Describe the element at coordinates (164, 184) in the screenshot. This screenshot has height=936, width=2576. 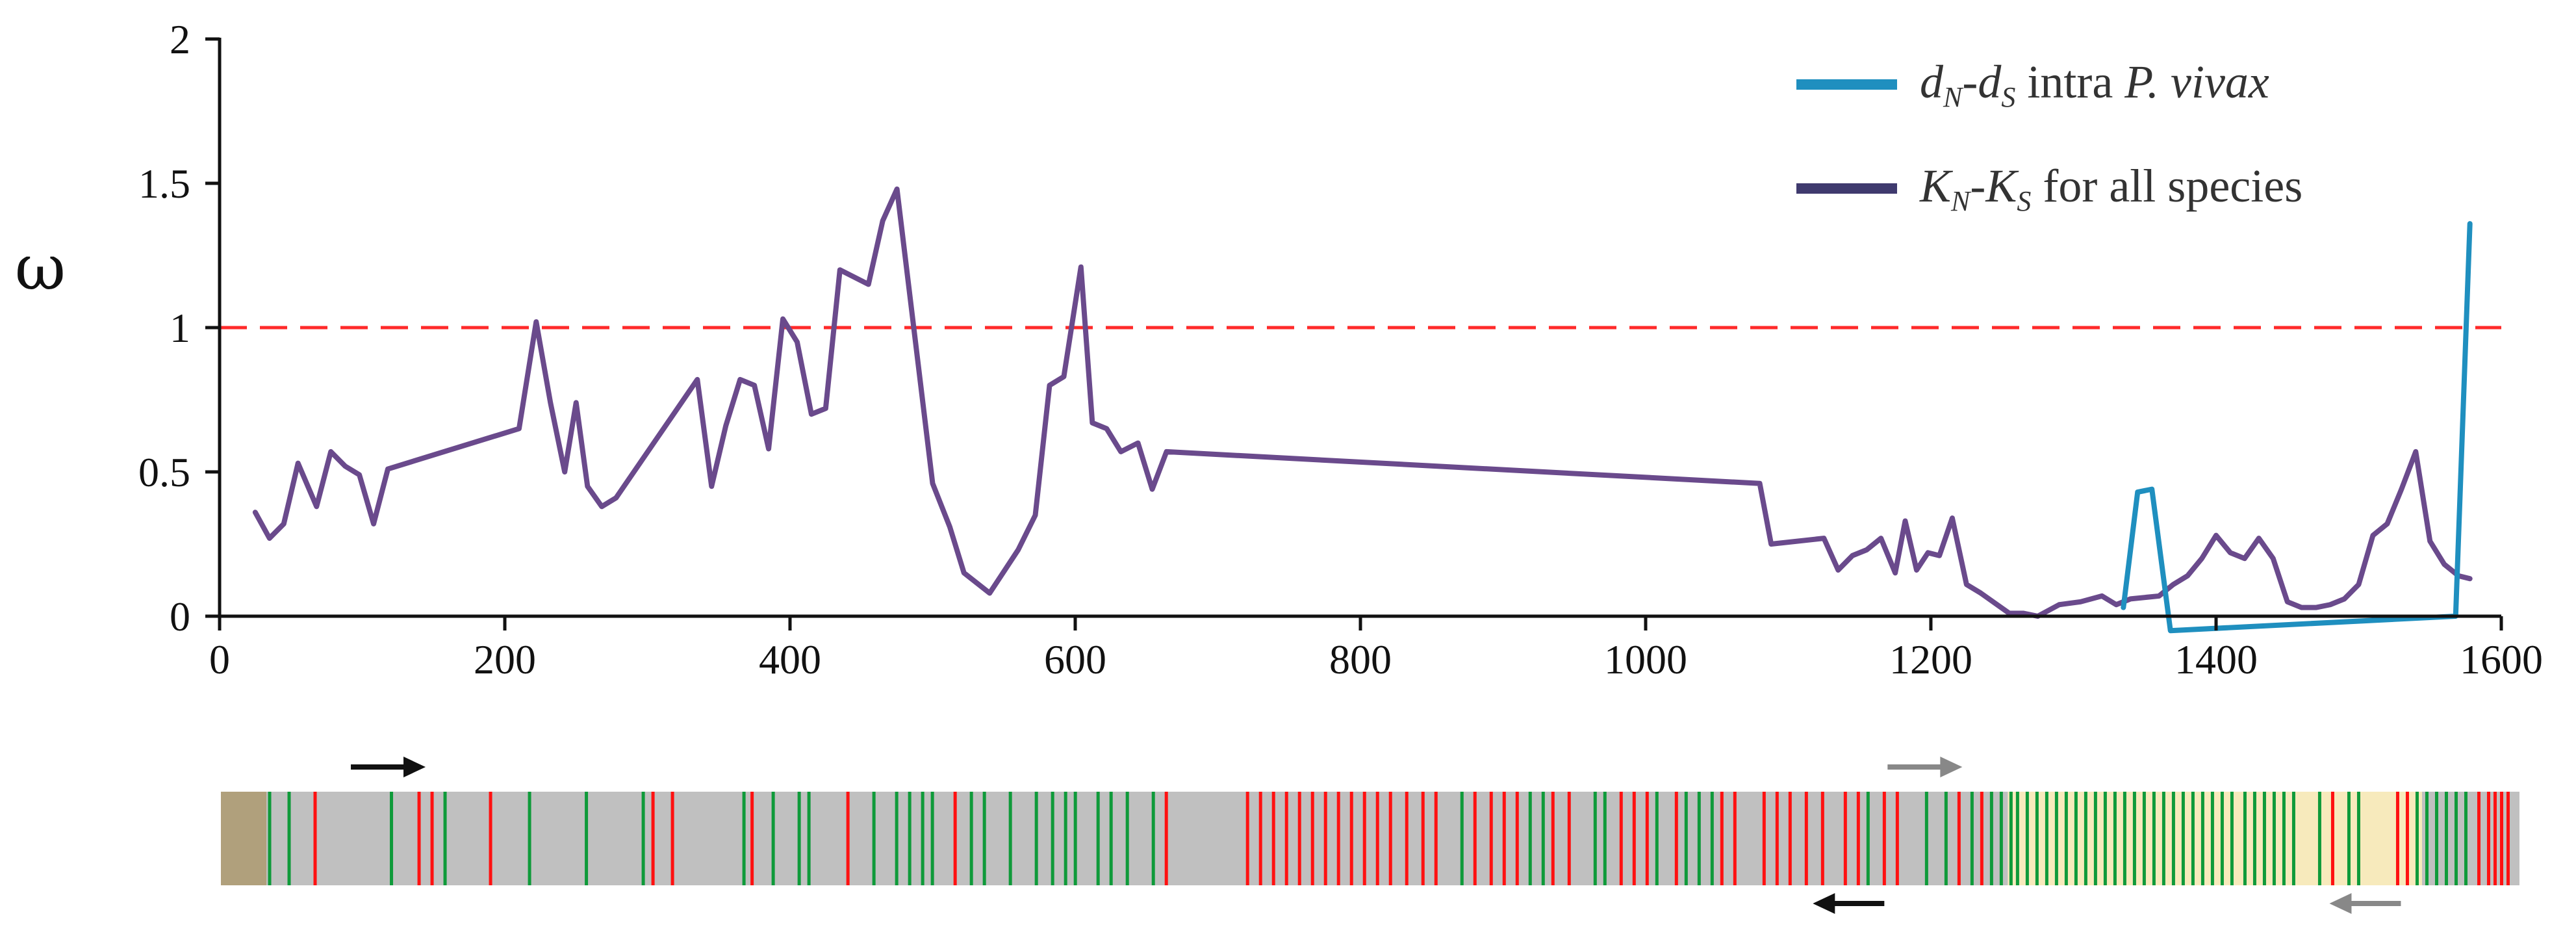
I see `y-tick-label: 1.5` at that location.